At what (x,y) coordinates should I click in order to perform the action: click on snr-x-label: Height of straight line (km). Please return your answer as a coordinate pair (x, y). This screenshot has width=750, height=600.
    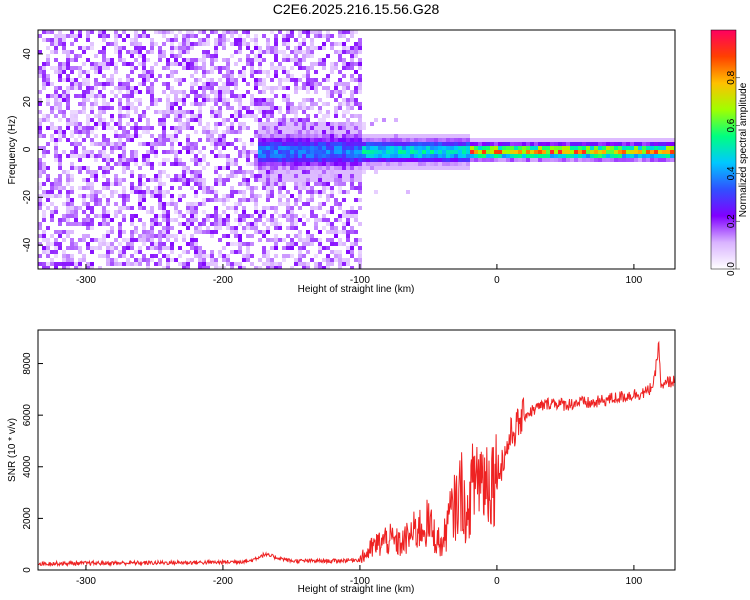
    Looking at the image, I should click on (356, 589).